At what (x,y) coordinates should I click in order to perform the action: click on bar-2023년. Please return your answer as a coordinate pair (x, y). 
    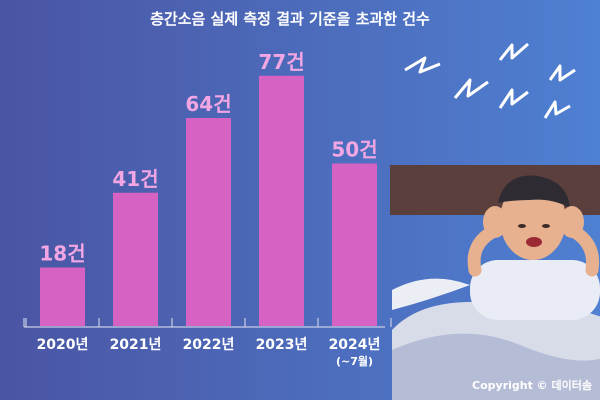
    Looking at the image, I should click on (281, 200).